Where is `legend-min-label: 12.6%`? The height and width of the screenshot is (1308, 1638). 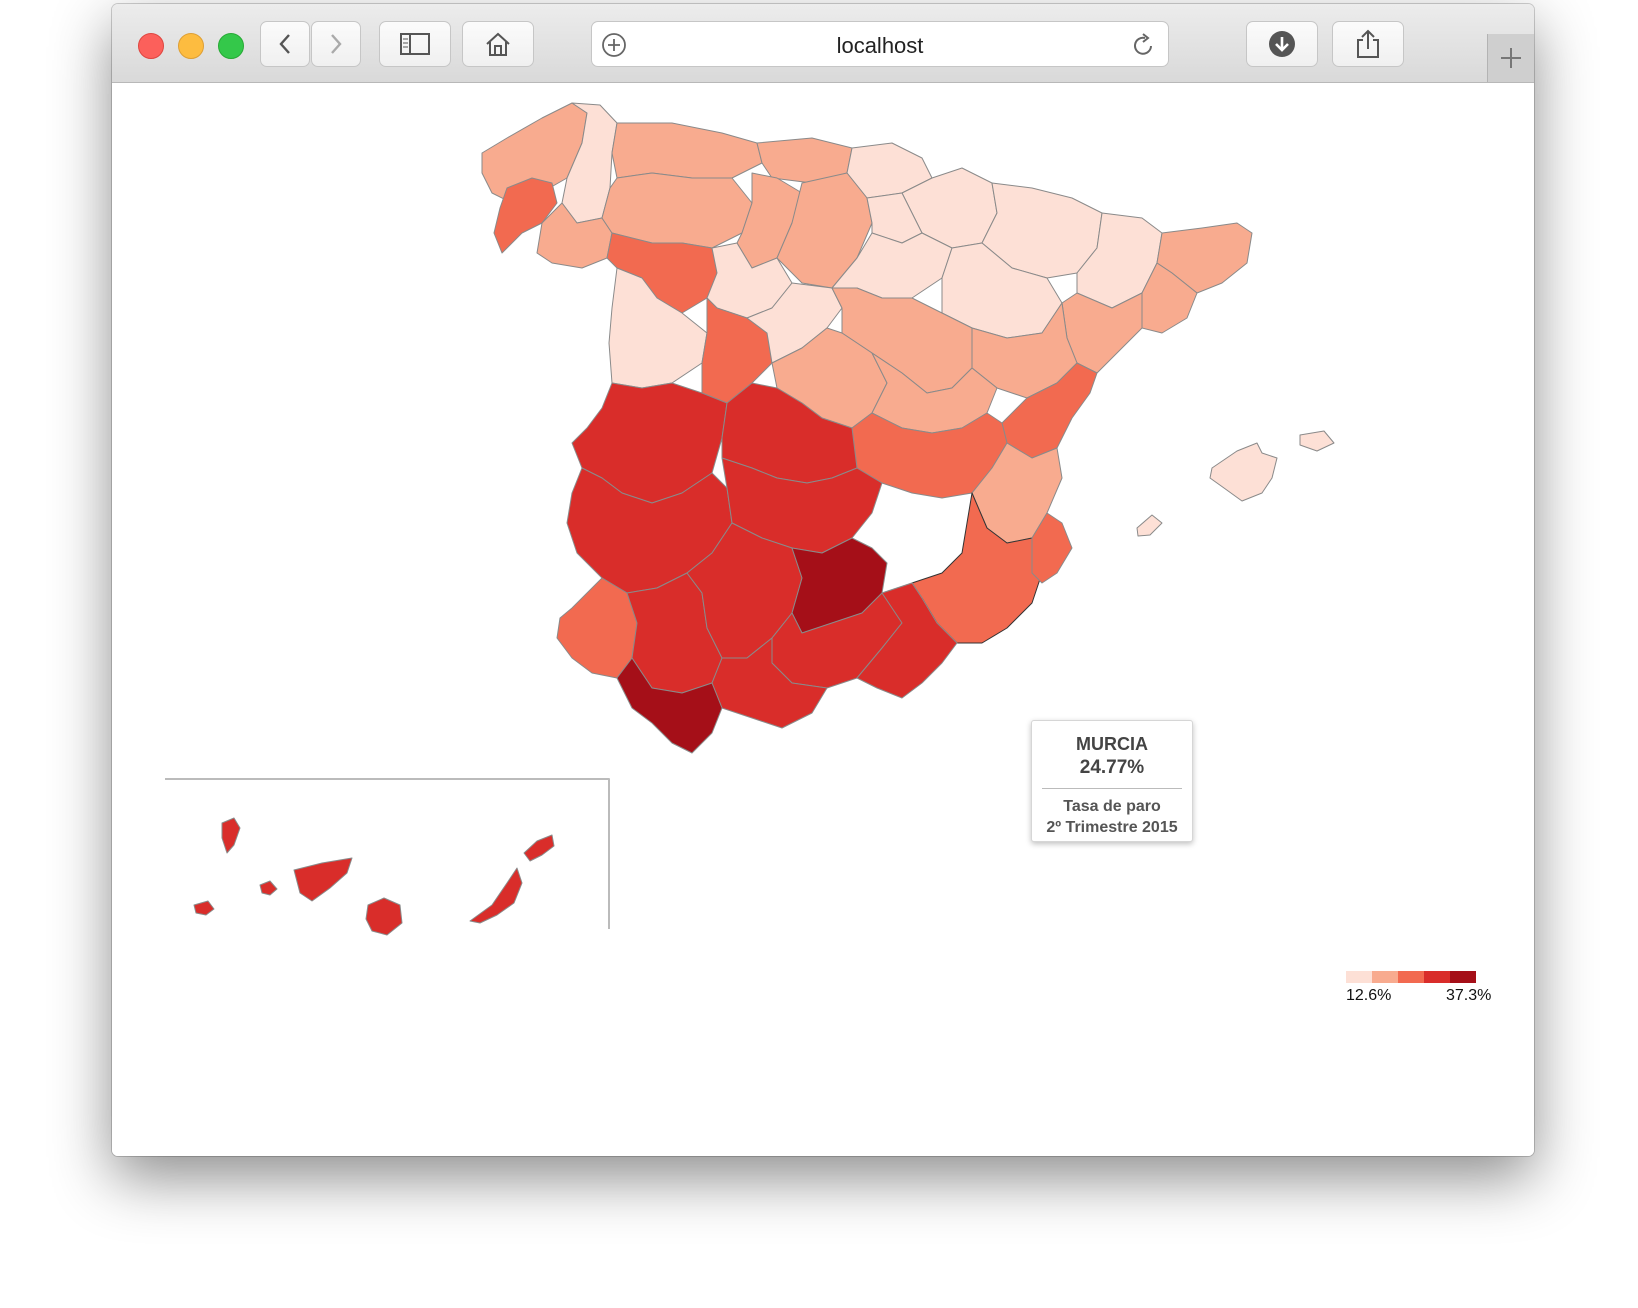
legend-min-label: 12.6% is located at coordinates (1369, 995).